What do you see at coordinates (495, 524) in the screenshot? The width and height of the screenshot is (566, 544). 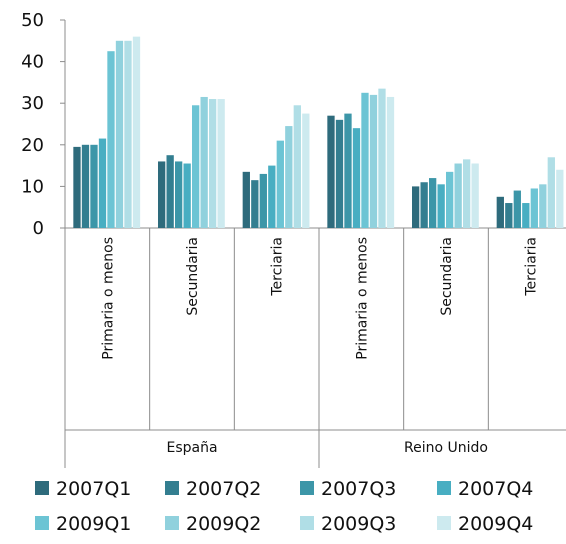 I see `legend-label: 2009Q4` at bounding box center [495, 524].